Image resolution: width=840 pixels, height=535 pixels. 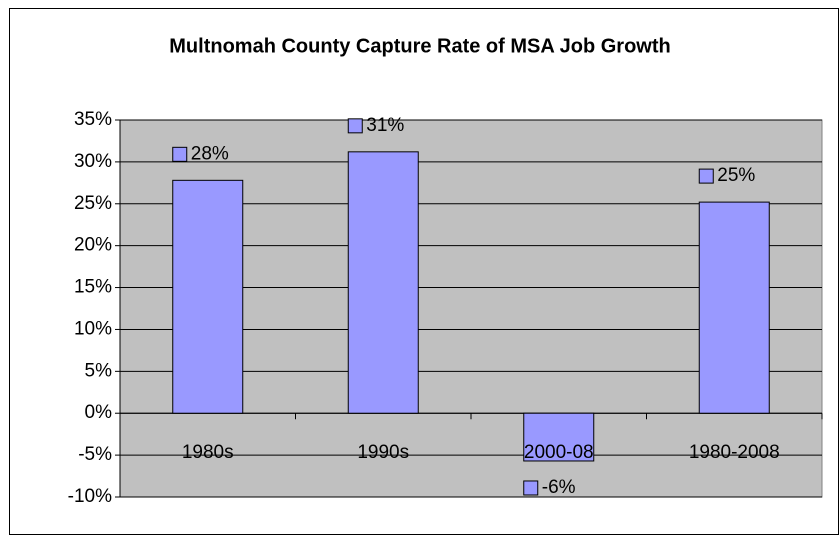 What do you see at coordinates (736, 175) in the screenshot?
I see `value-label: 25%` at bounding box center [736, 175].